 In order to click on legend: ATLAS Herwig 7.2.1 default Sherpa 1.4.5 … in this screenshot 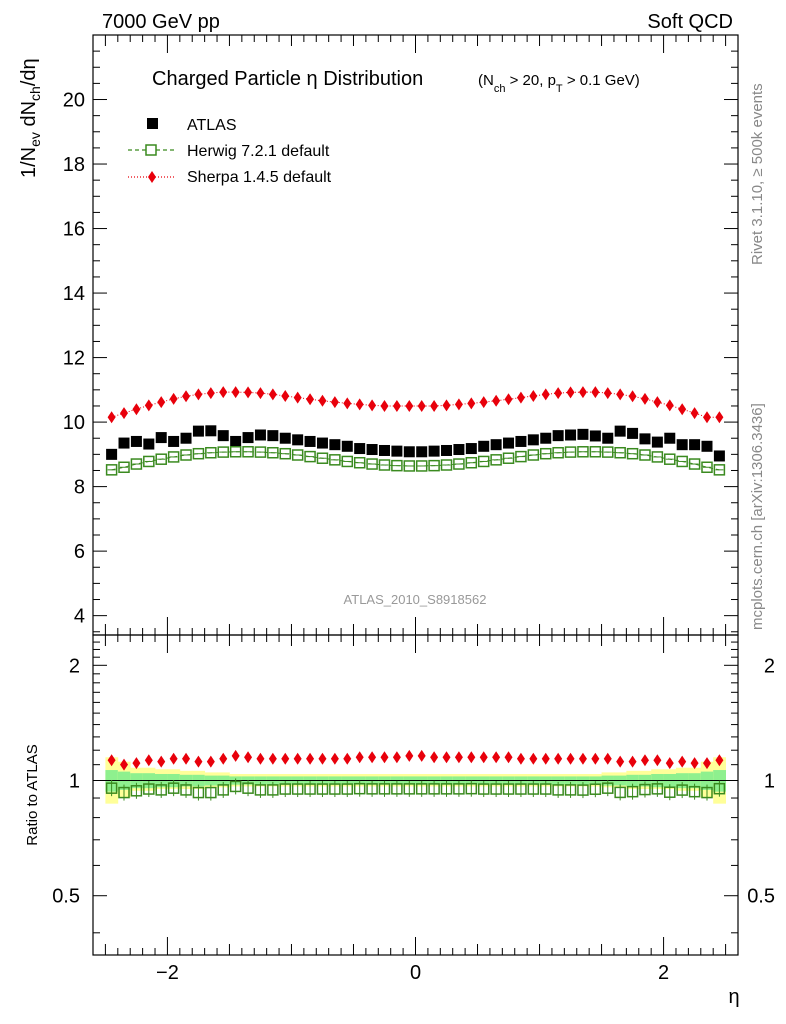, I will do `click(230, 151)`.